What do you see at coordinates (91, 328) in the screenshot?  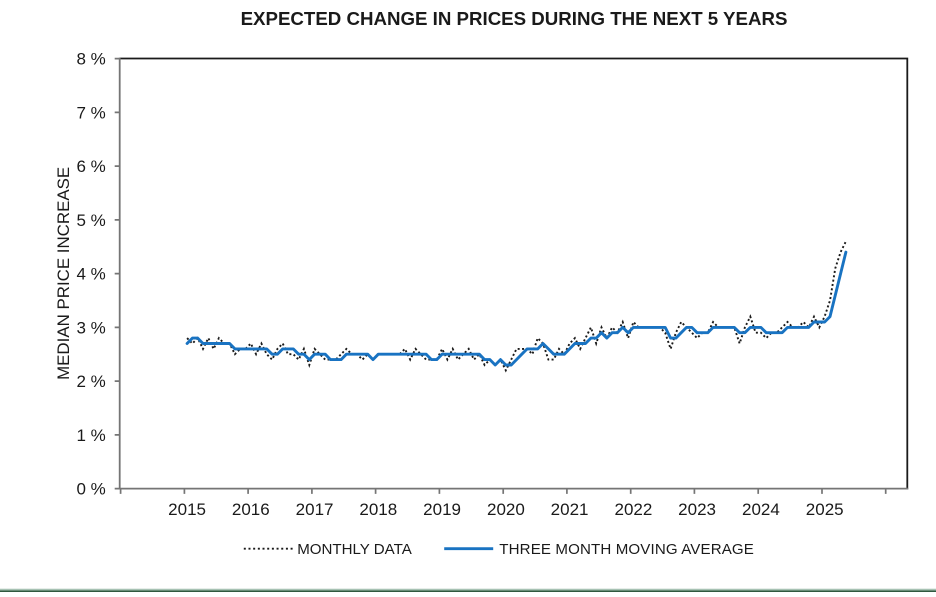 I see `svg-text: 3 %` at bounding box center [91, 328].